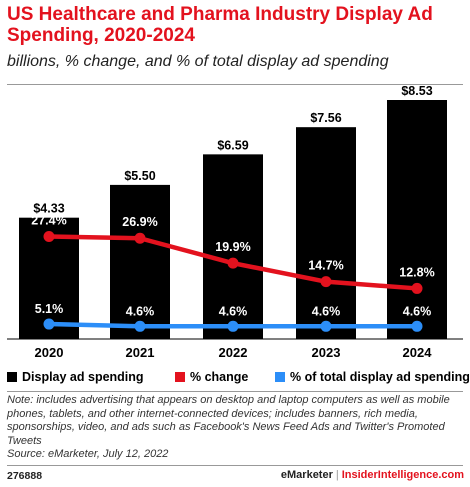 This screenshot has width=470, height=487. What do you see at coordinates (139, 176) in the screenshot?
I see `bar-value-label: $5.50` at bounding box center [139, 176].